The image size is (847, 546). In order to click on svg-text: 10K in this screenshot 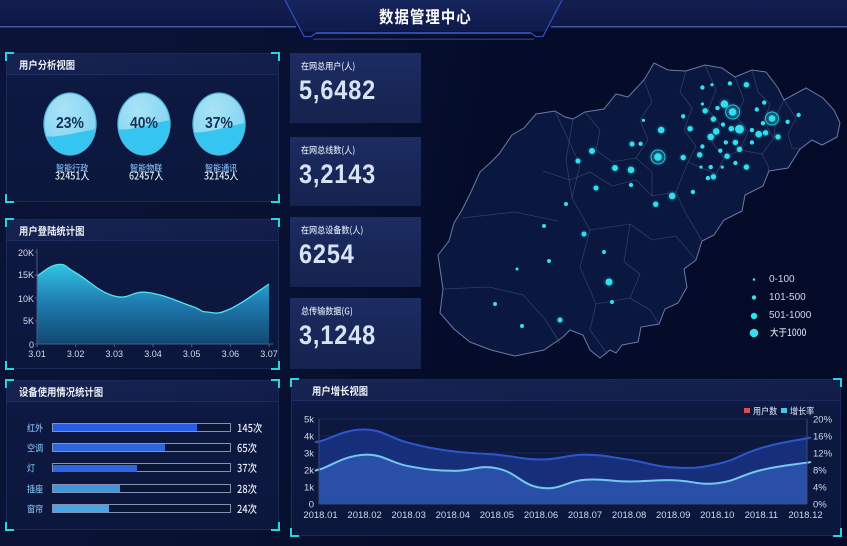, I will do `click(26, 299)`.